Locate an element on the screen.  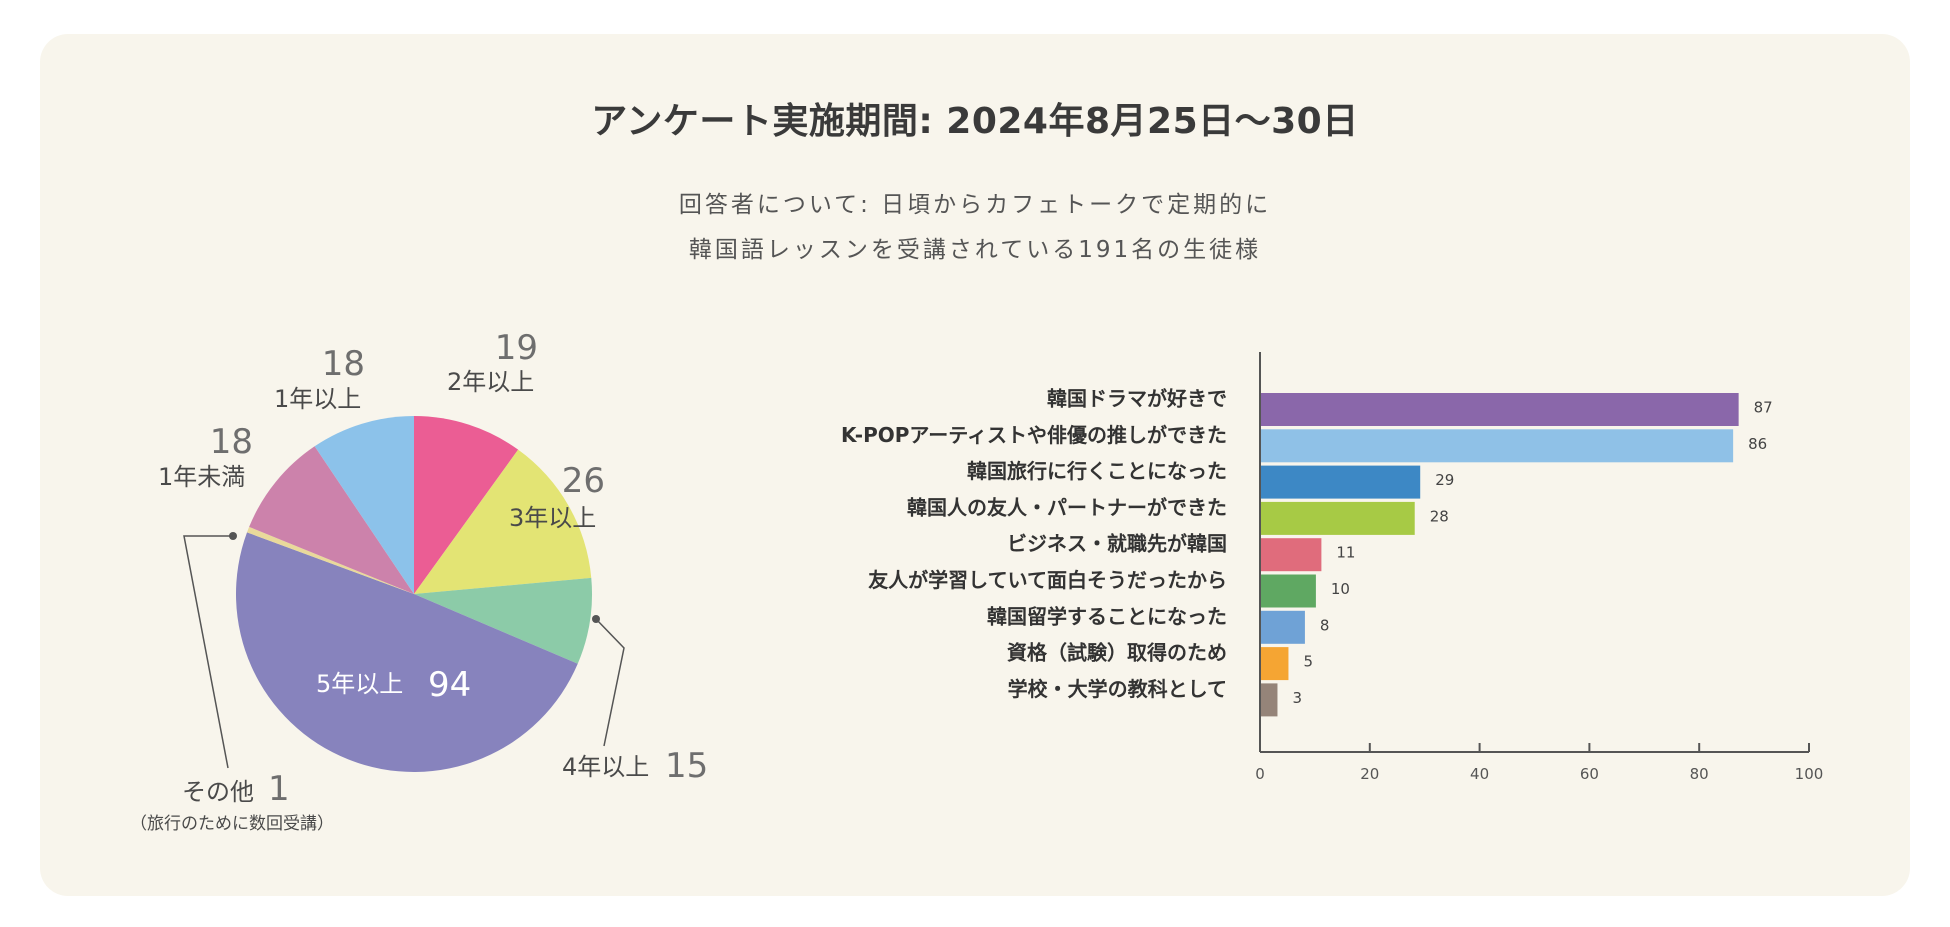
pie-value-other: 1 is located at coordinates (279, 789).